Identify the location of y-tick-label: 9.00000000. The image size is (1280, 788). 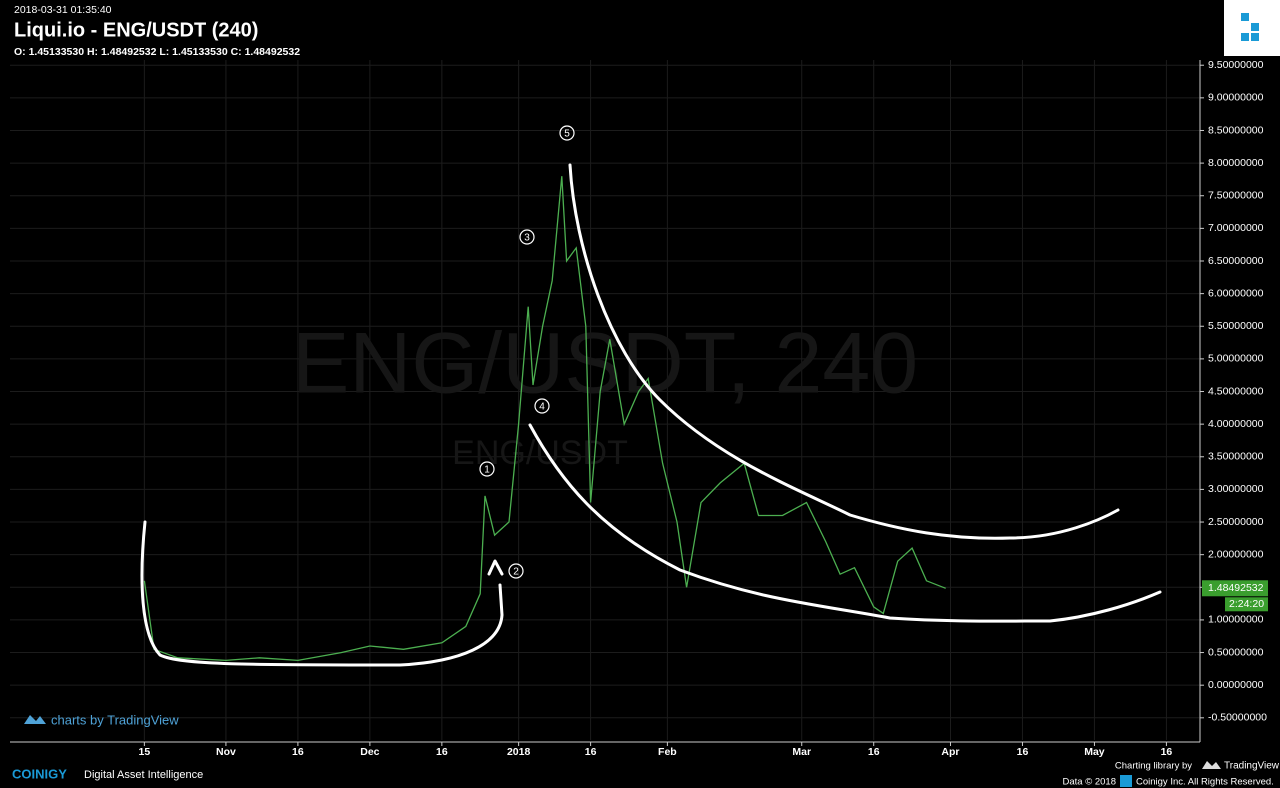
(1236, 98).